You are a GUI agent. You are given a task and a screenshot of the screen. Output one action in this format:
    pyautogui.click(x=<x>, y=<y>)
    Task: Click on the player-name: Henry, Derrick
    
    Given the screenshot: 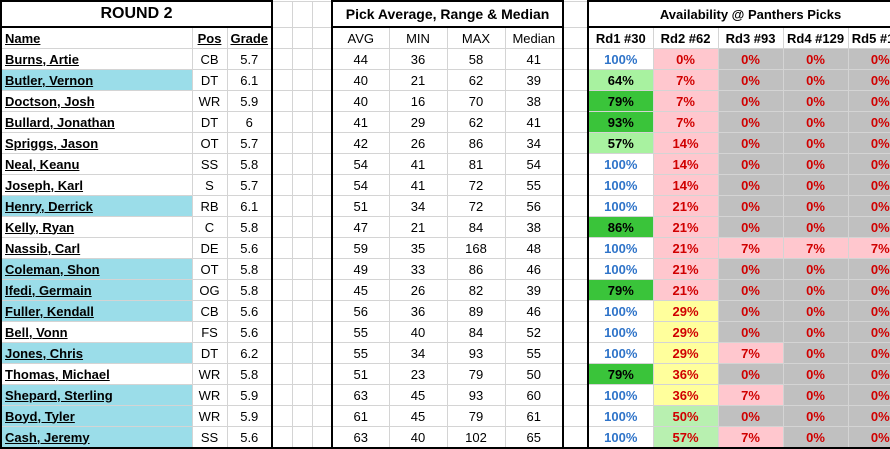 What is the action you would take?
    pyautogui.click(x=96, y=206)
    